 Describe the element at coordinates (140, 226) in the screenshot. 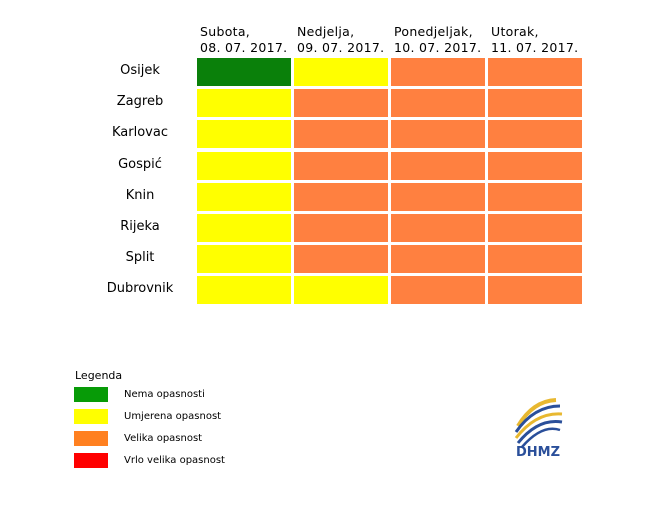

I see `row-label: Rijeka` at that location.